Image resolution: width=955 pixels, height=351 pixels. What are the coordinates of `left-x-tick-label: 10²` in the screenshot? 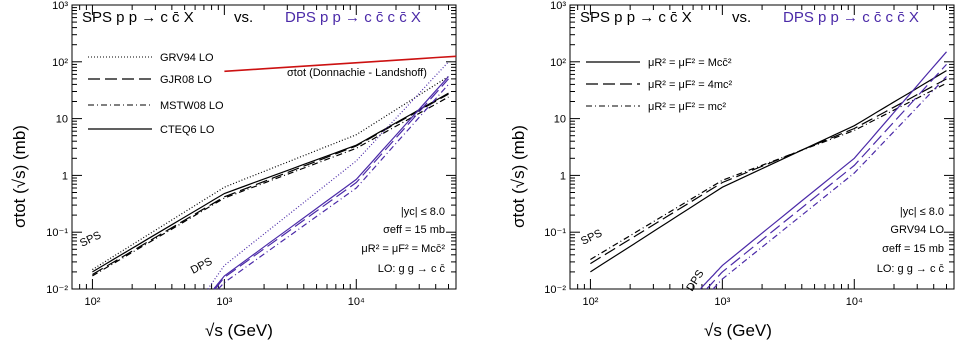 It's located at (92, 302).